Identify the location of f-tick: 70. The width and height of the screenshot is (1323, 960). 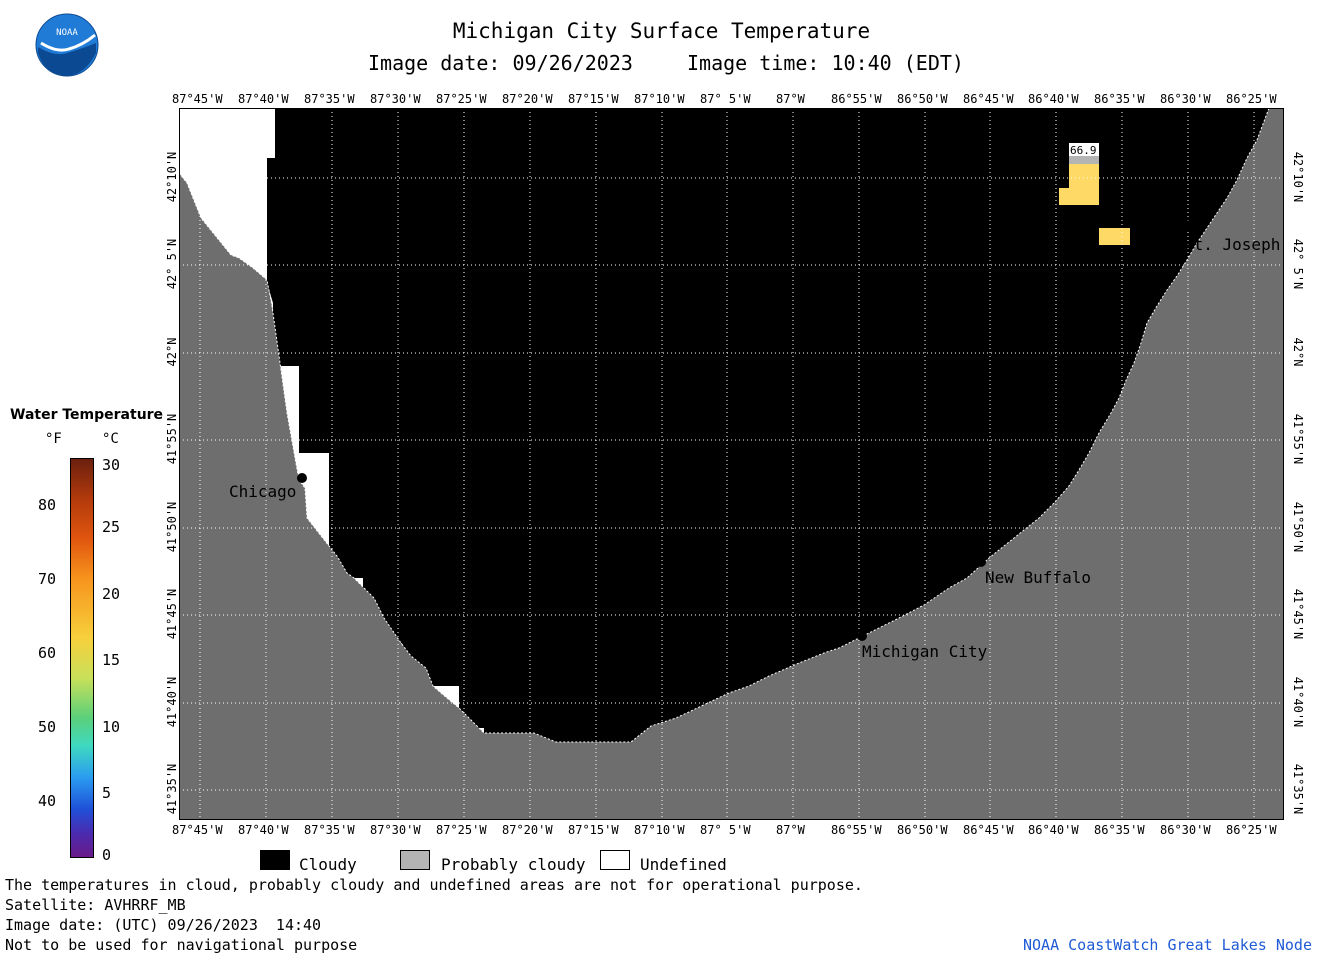
(47, 579).